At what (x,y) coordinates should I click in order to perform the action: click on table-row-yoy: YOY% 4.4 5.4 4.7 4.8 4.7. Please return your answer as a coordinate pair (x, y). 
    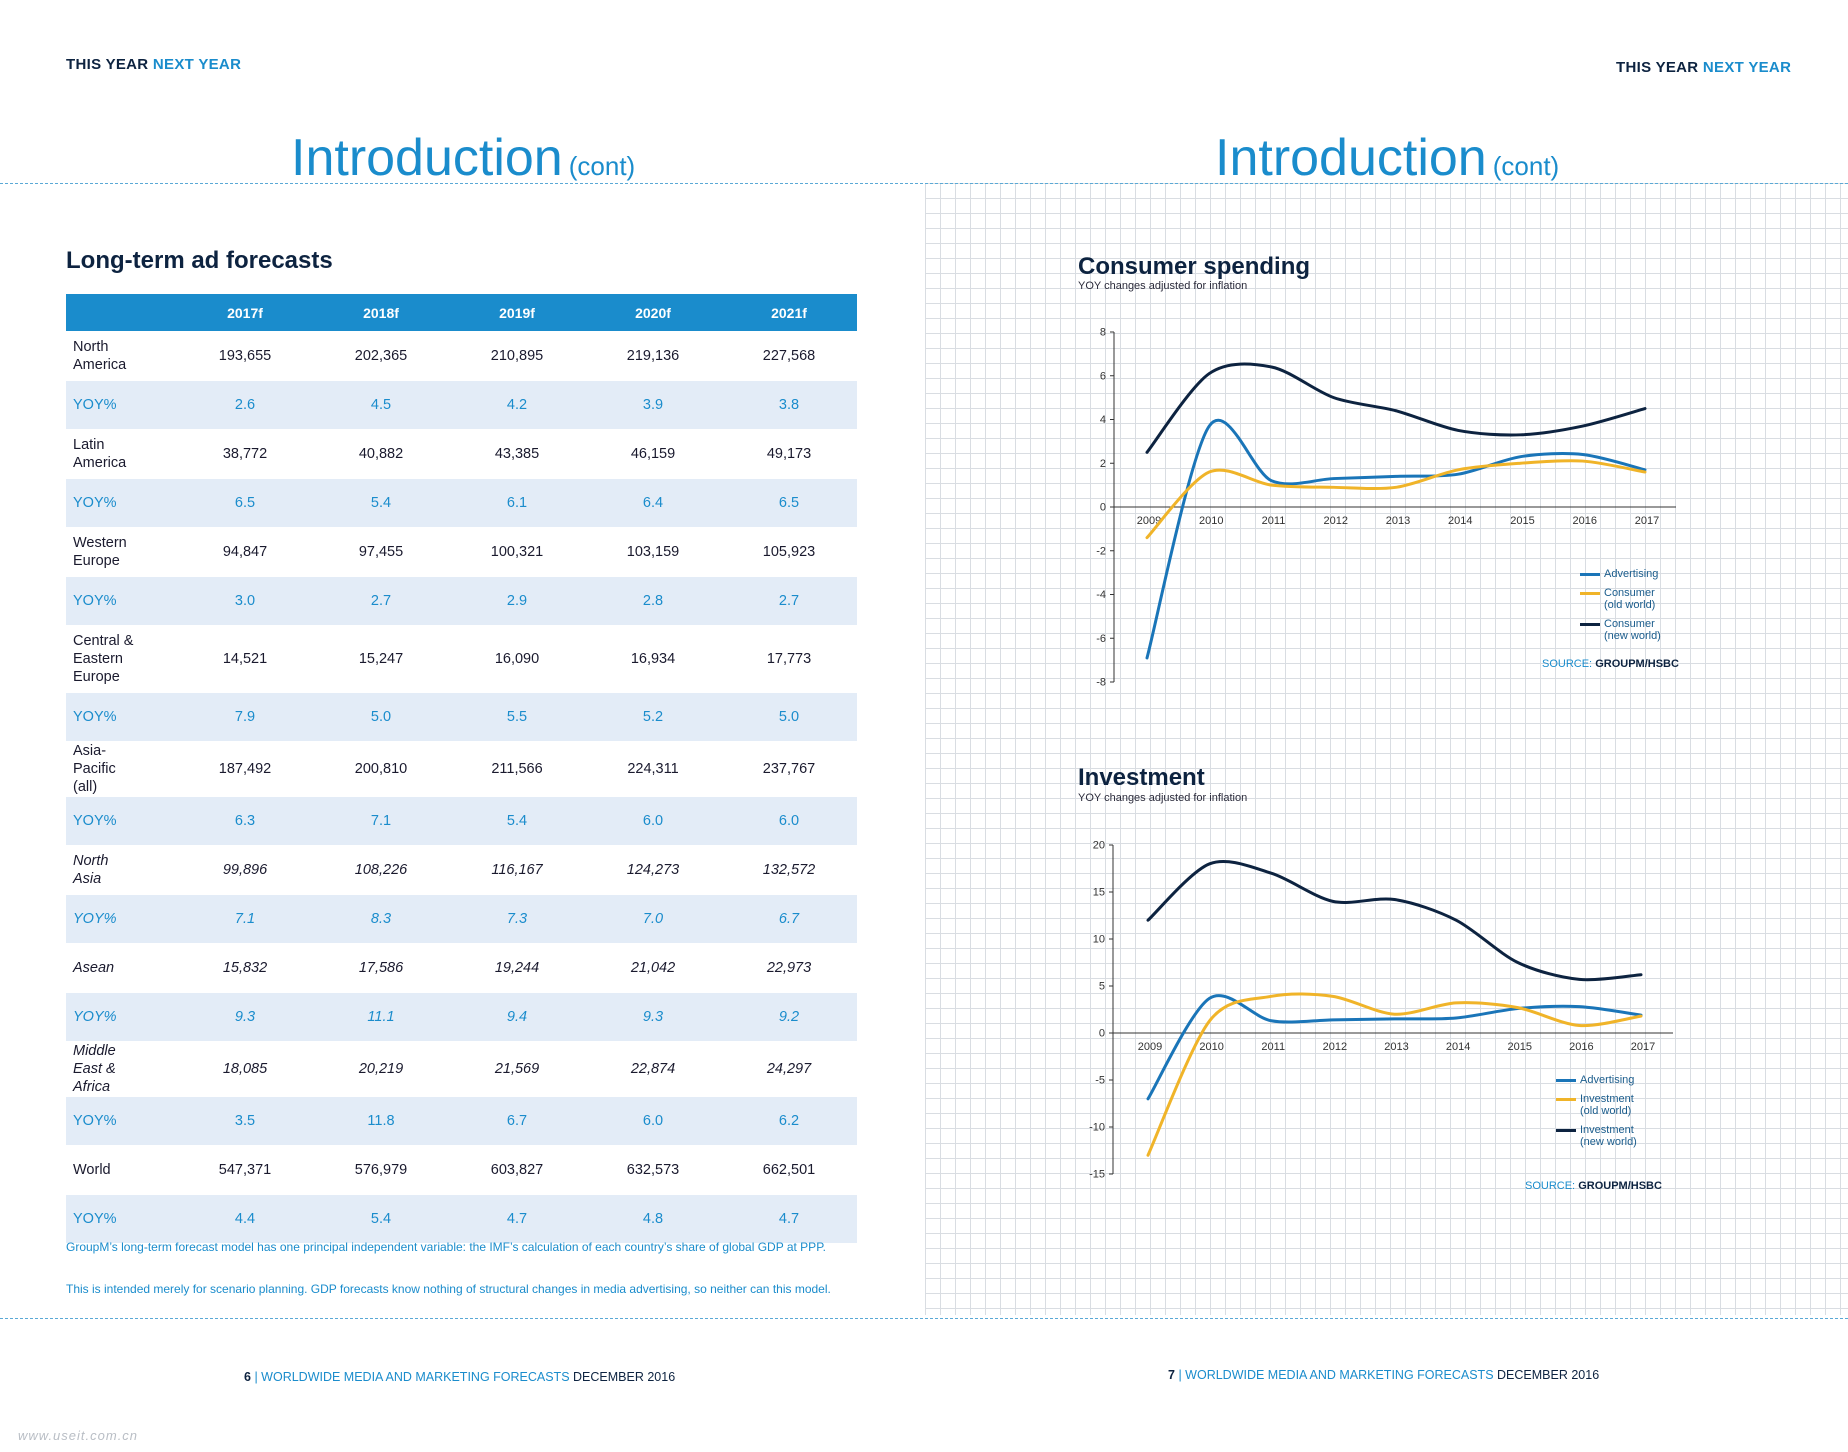
    Looking at the image, I should click on (461, 1219).